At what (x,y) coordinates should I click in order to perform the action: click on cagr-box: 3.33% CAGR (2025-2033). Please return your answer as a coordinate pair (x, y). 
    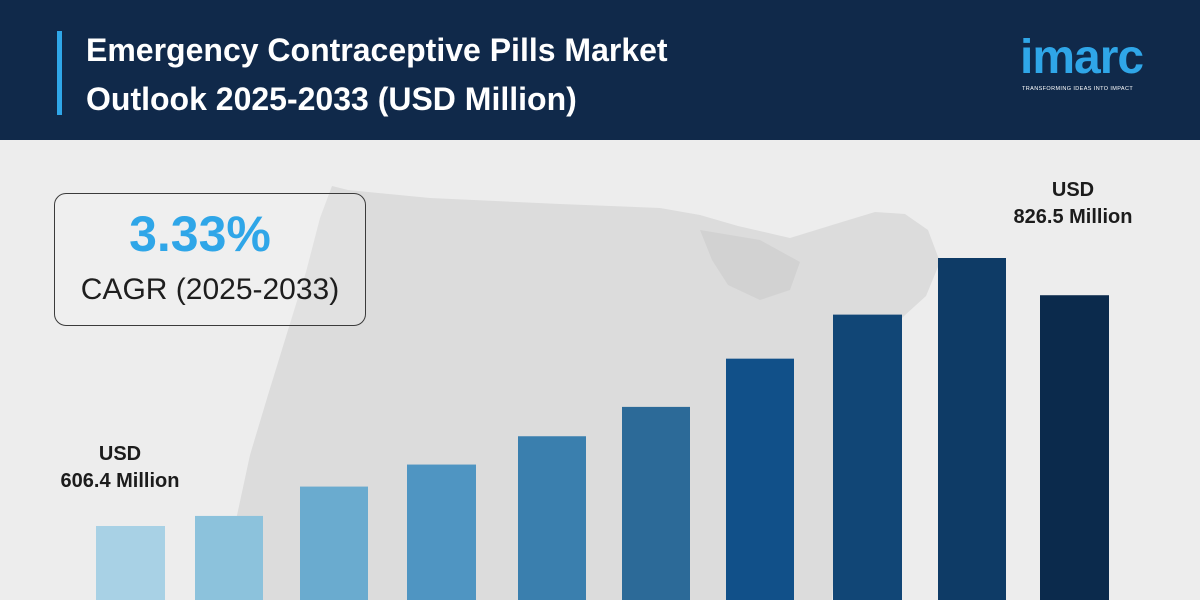
    Looking at the image, I should click on (210, 259).